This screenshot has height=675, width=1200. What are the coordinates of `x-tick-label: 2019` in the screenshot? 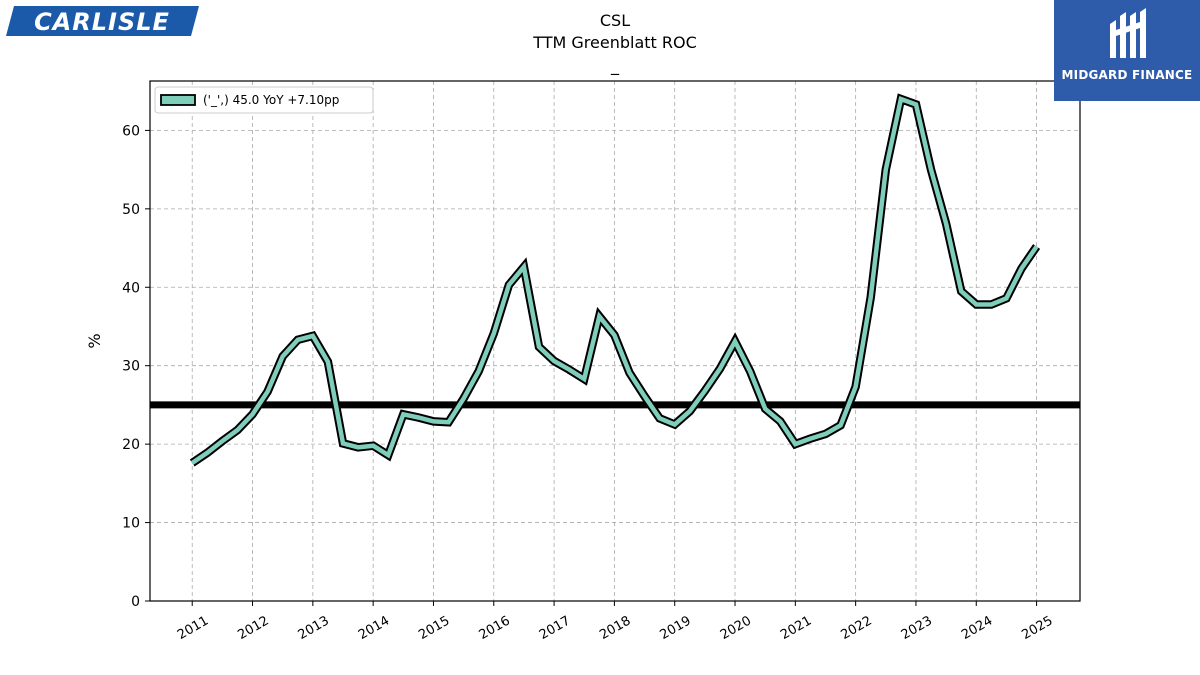 It's located at (676, 628).